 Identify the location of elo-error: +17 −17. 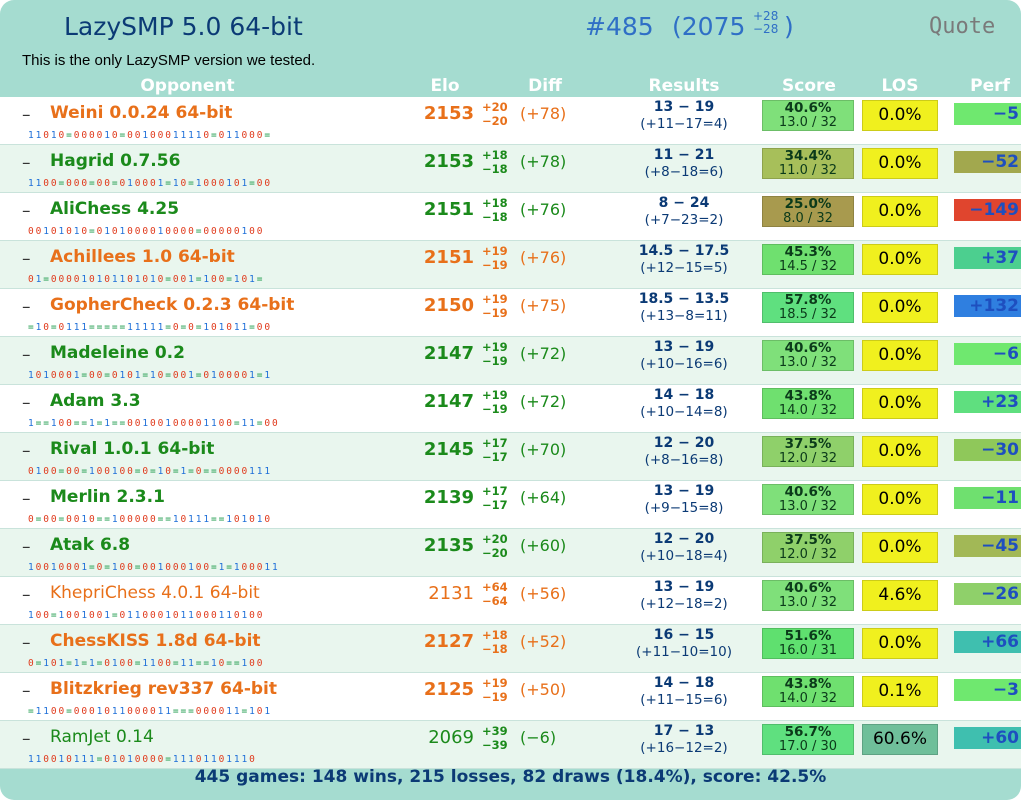
(495, 450).